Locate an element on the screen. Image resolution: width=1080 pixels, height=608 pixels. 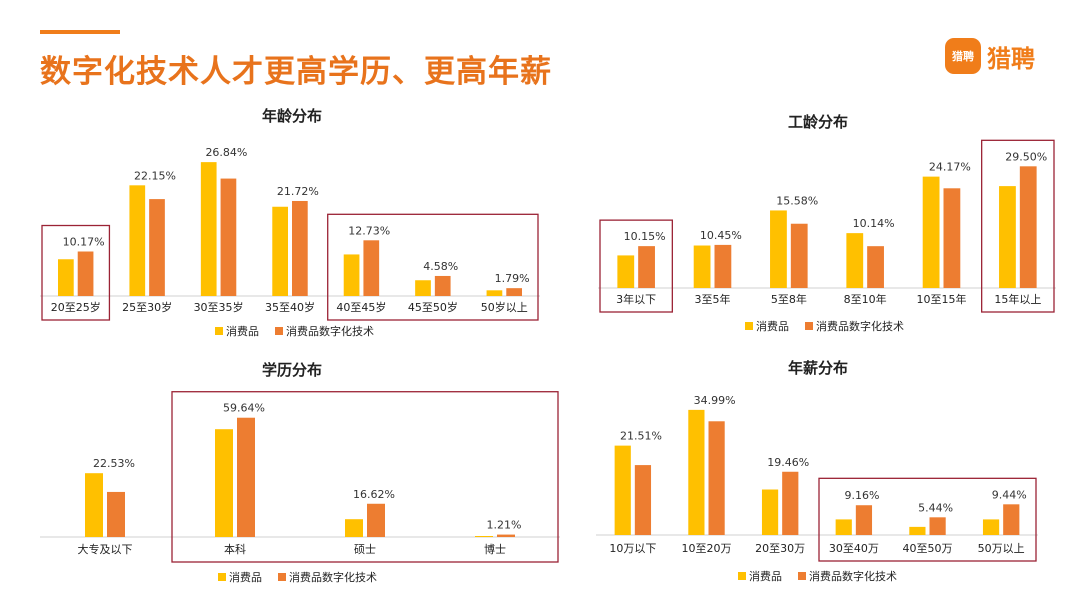
category-label: 大专及以下 is located at coordinates (105, 549).